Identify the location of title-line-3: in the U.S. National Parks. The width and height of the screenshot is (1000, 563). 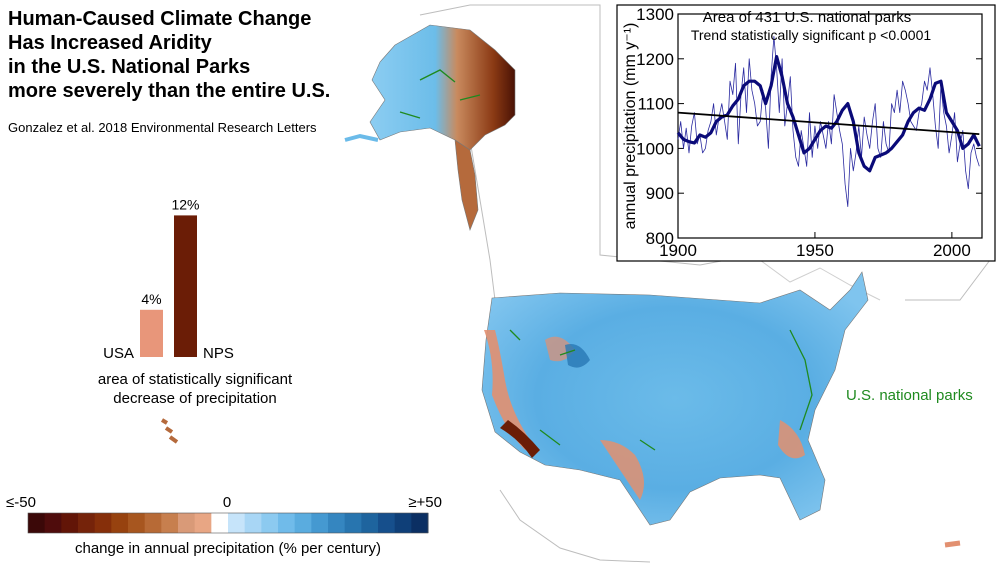
(129, 67).